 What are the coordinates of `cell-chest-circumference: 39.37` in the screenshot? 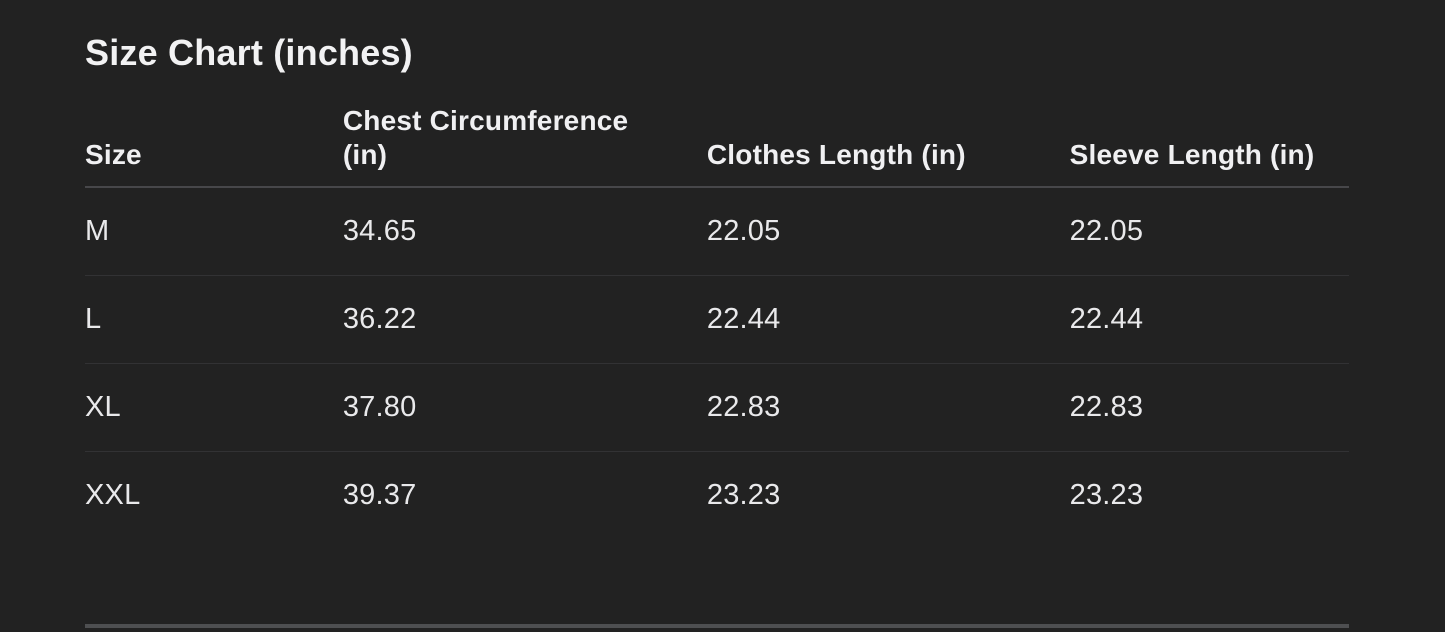 It's located at (379, 494).